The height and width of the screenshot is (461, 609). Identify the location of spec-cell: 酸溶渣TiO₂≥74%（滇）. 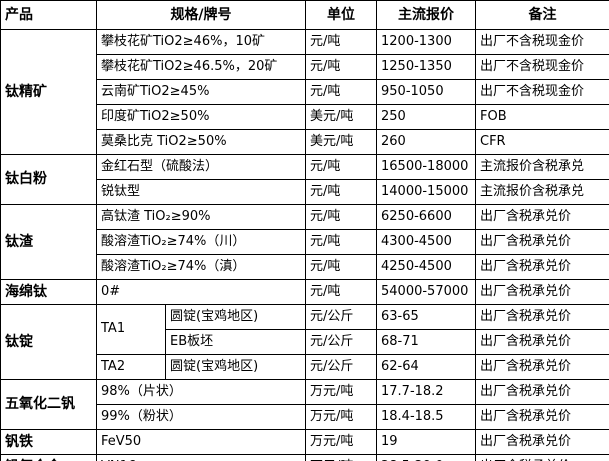
(201, 267).